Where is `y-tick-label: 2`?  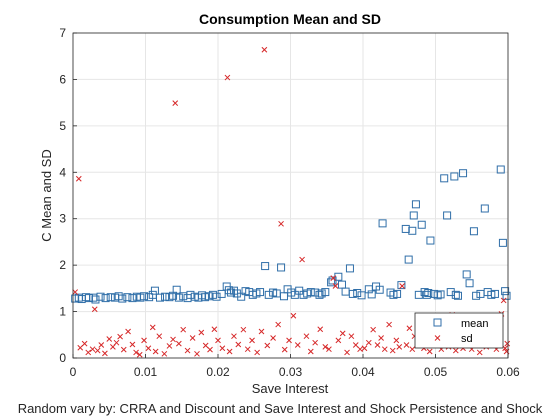
y-tick-label: 2 is located at coordinates (62, 265).